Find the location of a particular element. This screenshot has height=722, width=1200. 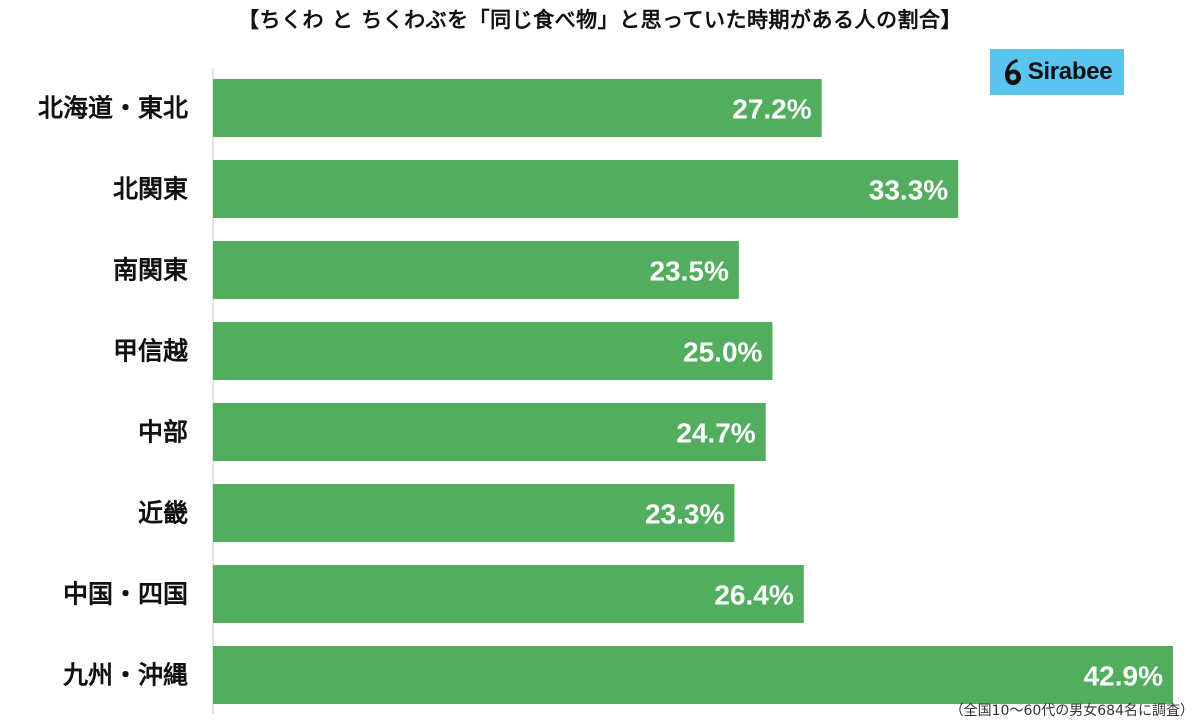

category-label: 近畿 is located at coordinates (163, 513).